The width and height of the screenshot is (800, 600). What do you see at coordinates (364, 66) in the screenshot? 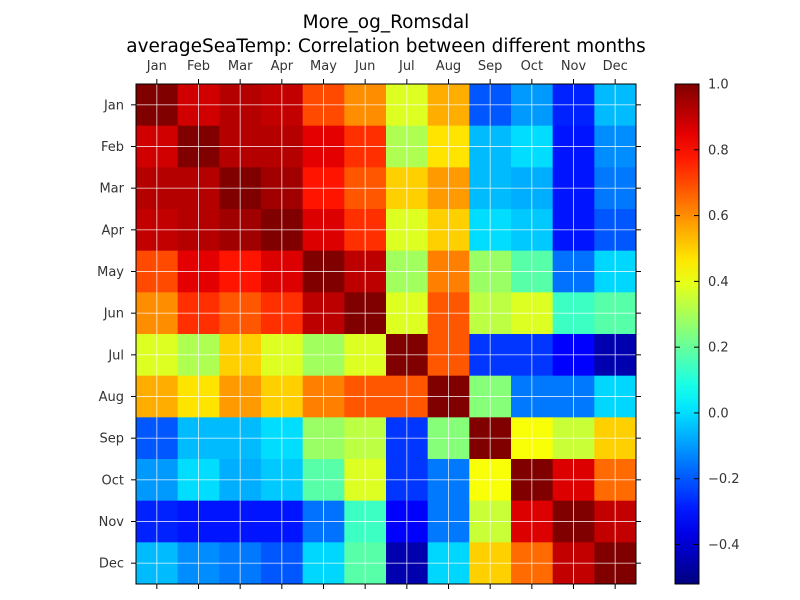
I see `x-tick-label: Jun` at bounding box center [364, 66].